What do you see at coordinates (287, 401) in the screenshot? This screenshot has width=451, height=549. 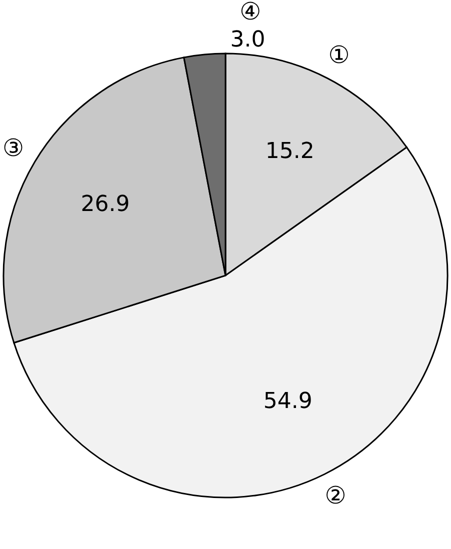 I see `data-label: 54.9` at bounding box center [287, 401].